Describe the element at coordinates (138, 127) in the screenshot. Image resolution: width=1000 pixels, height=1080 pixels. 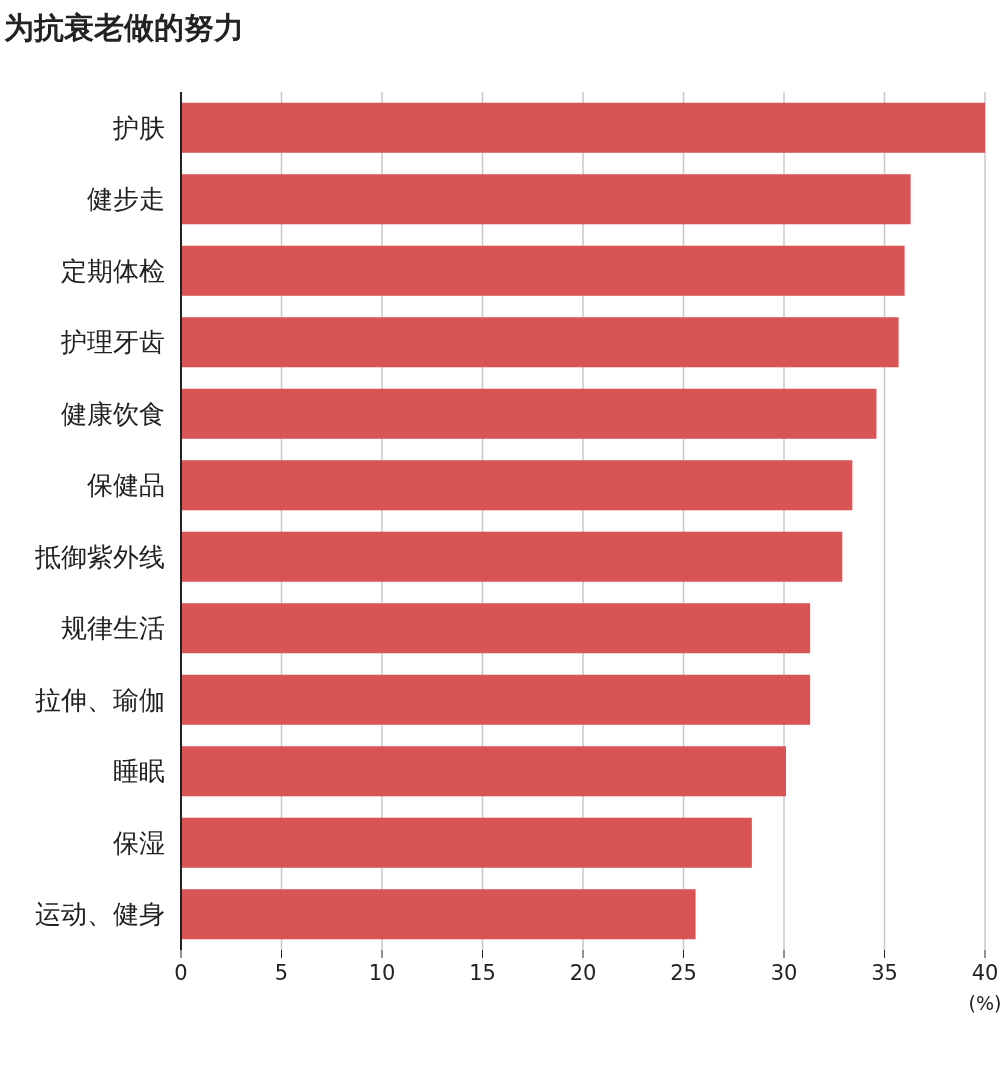
I see `y-tick-label: 护肤` at that location.